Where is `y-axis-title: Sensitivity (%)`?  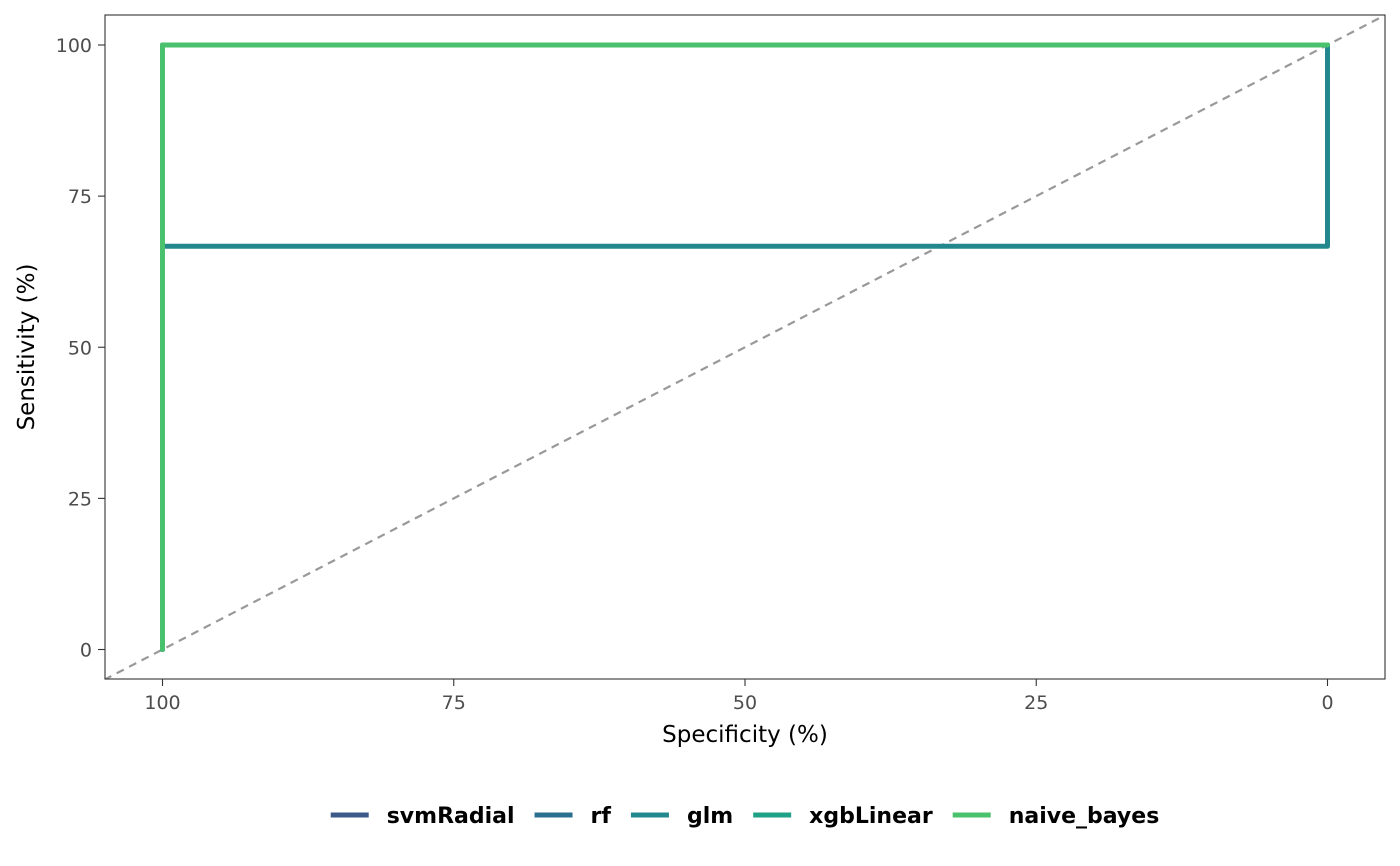 y-axis-title: Sensitivity (%) is located at coordinates (27, 347).